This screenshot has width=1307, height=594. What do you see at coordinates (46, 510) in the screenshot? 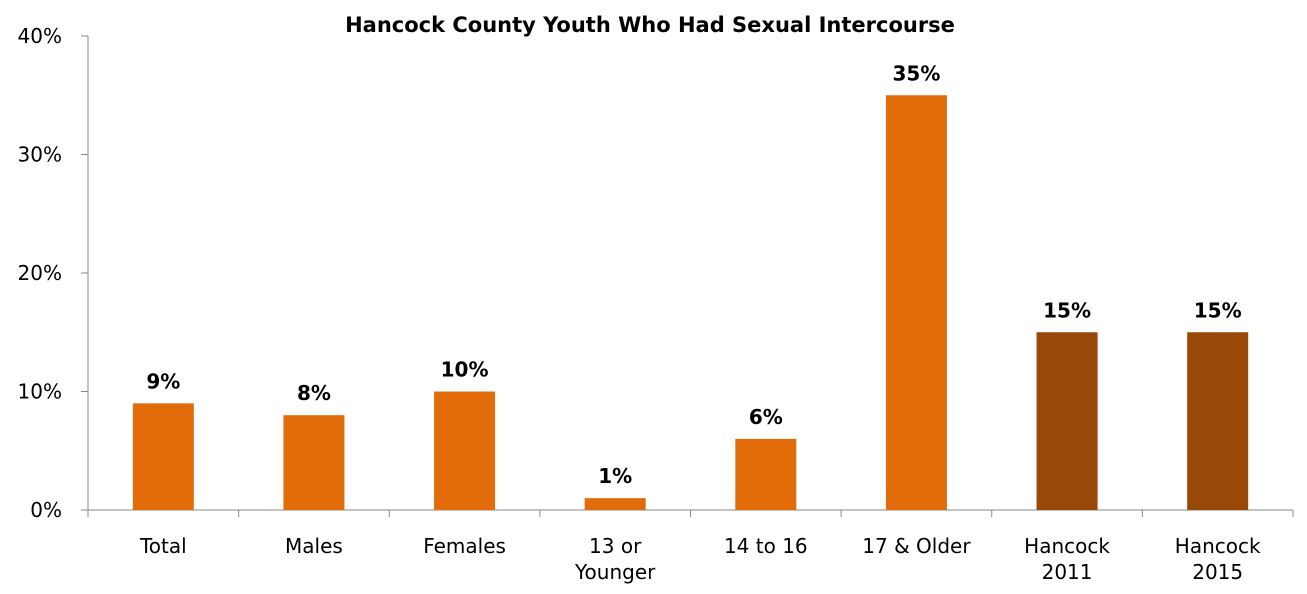
I see `y-tick-label: 0%` at bounding box center [46, 510].